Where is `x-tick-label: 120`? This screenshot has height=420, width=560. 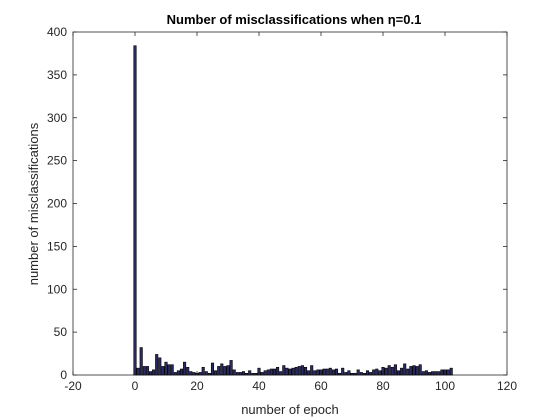 x-tick-label: 120 is located at coordinates (507, 386).